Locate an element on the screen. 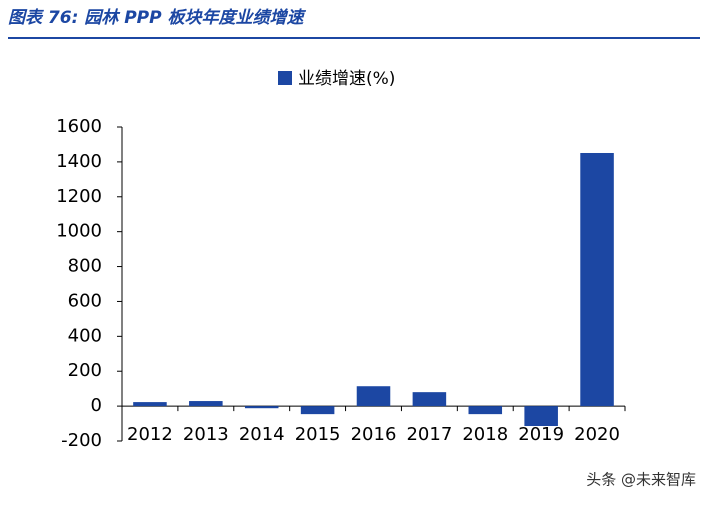 The height and width of the screenshot is (508, 710). y-tick-label: 200 is located at coordinates (85, 370).